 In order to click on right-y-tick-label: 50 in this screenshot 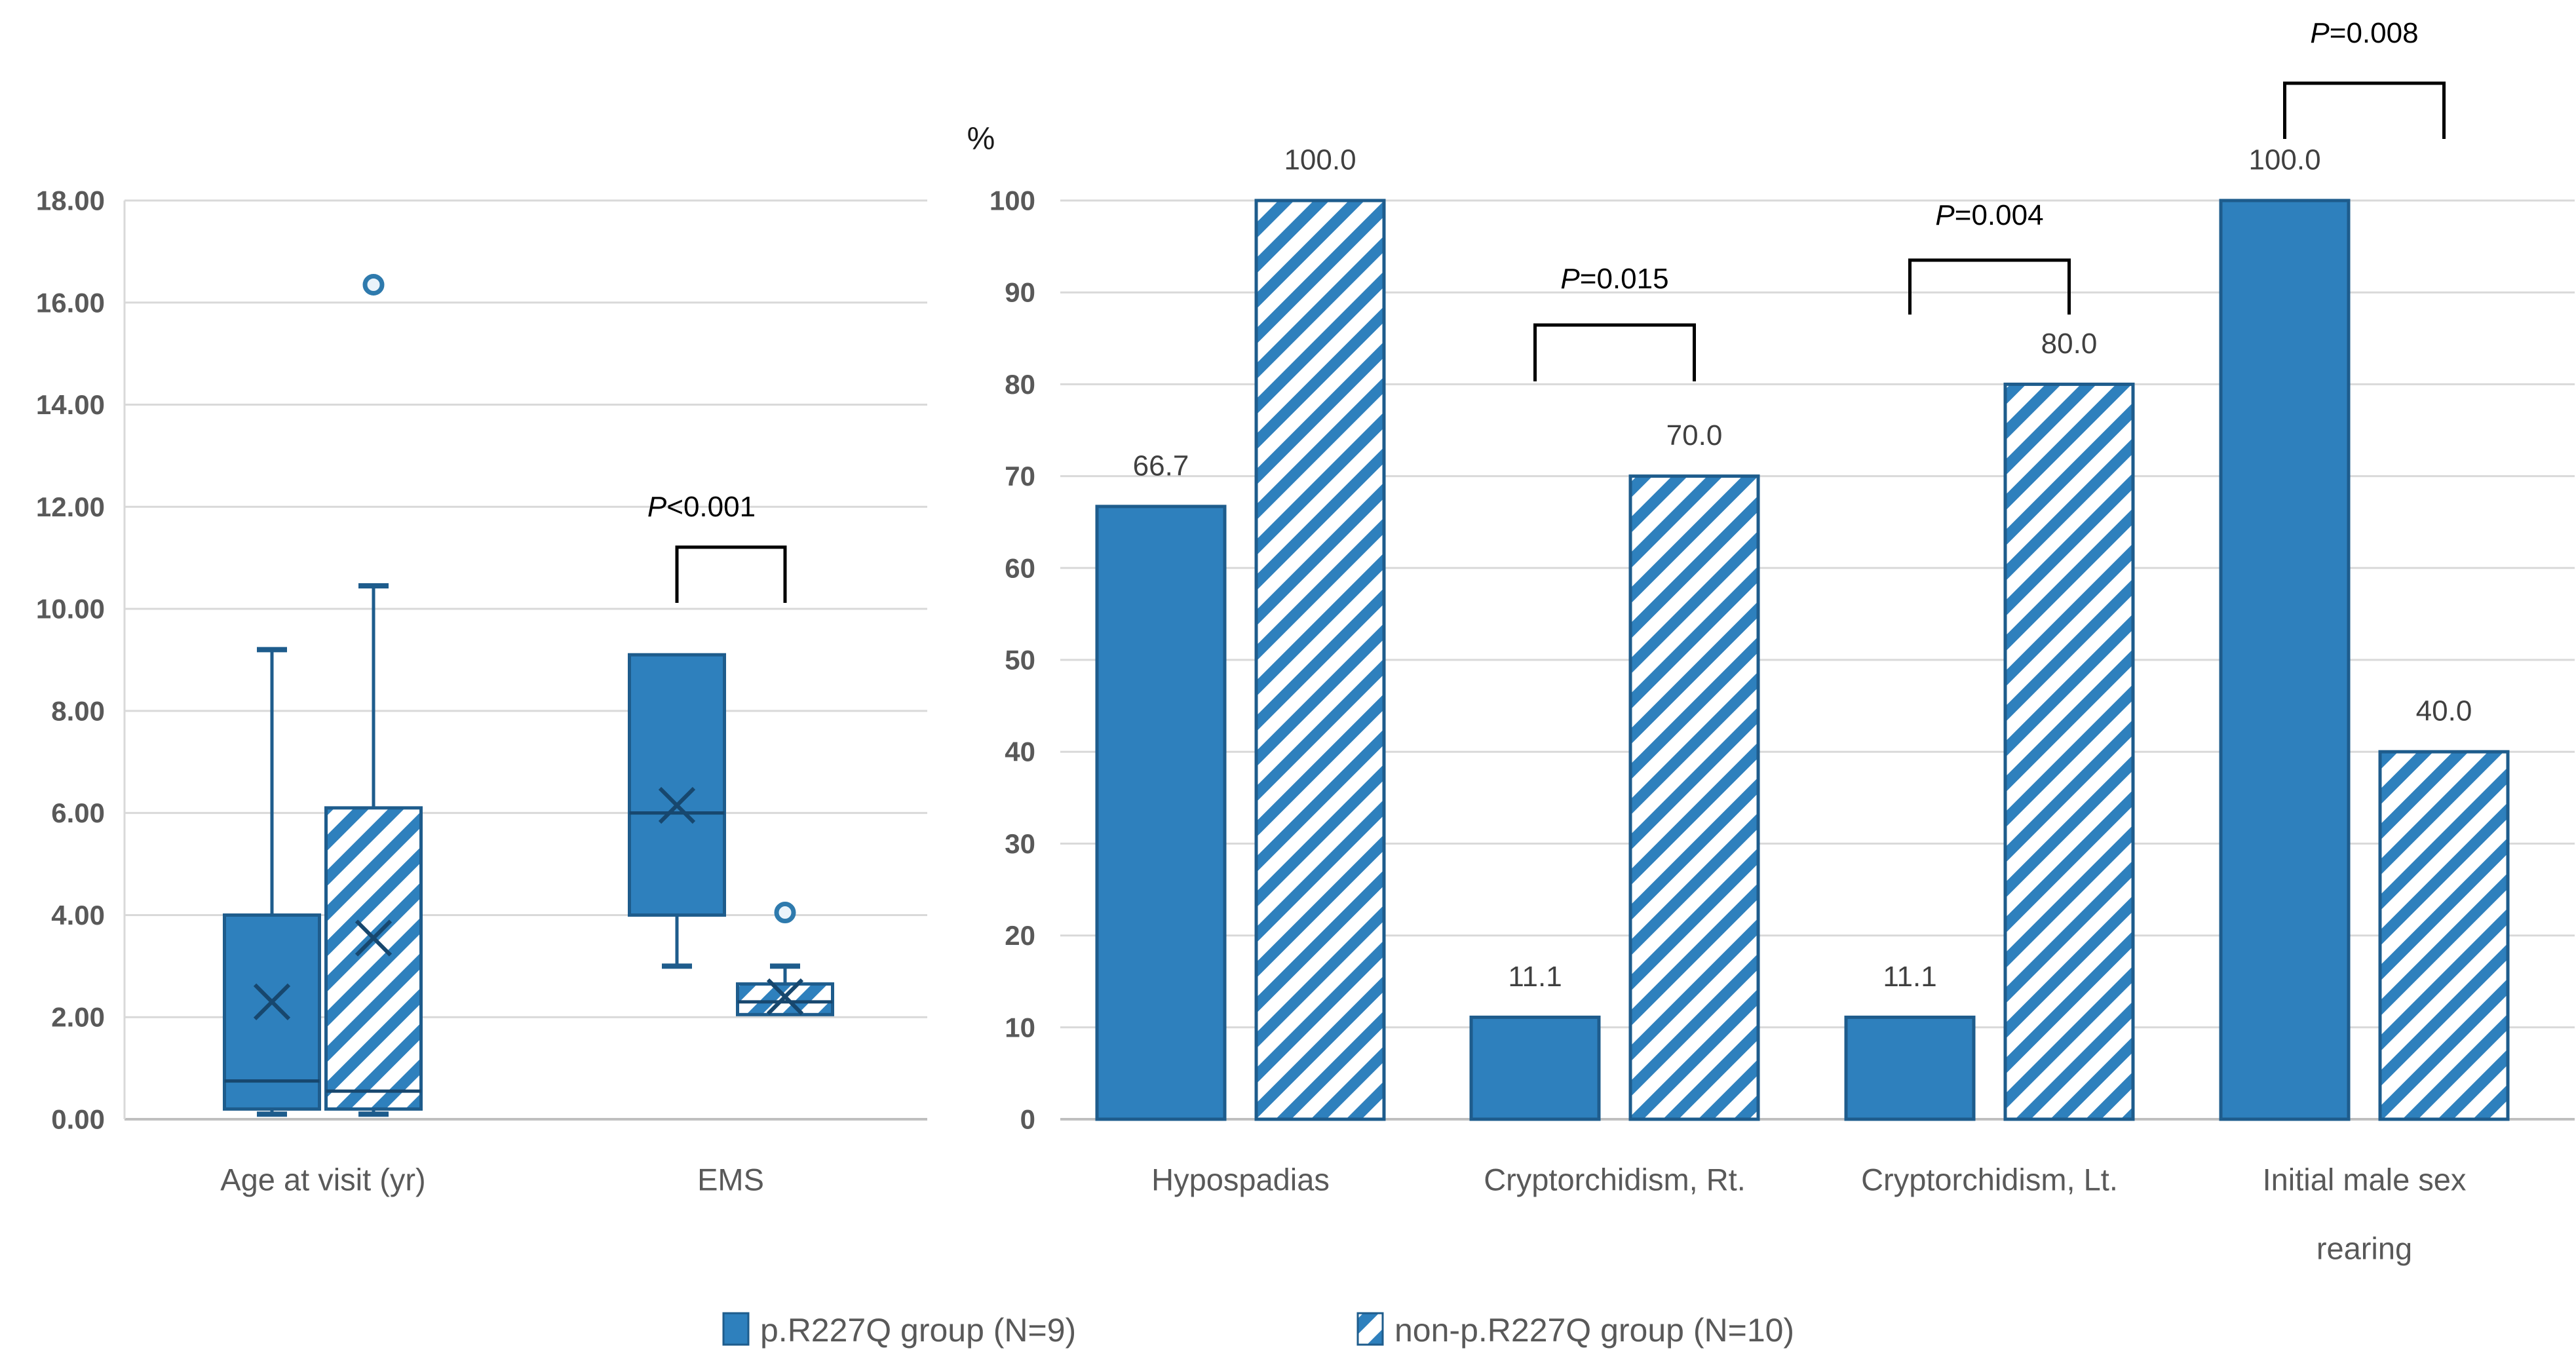, I will do `click(1020, 660)`.